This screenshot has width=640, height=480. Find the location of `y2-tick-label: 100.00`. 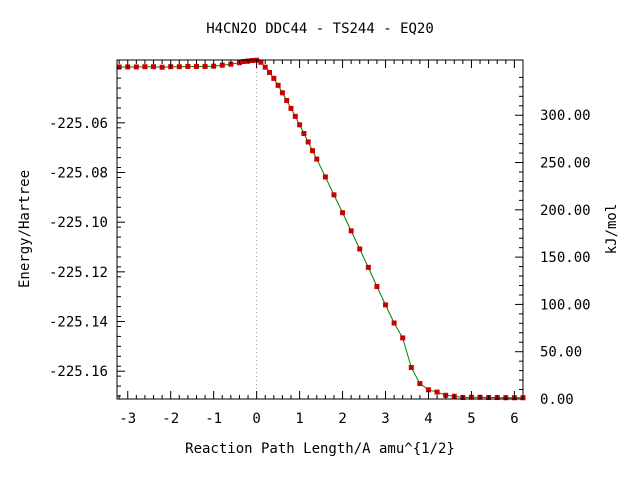

y2-tick-label: 100.00 is located at coordinates (565, 305).